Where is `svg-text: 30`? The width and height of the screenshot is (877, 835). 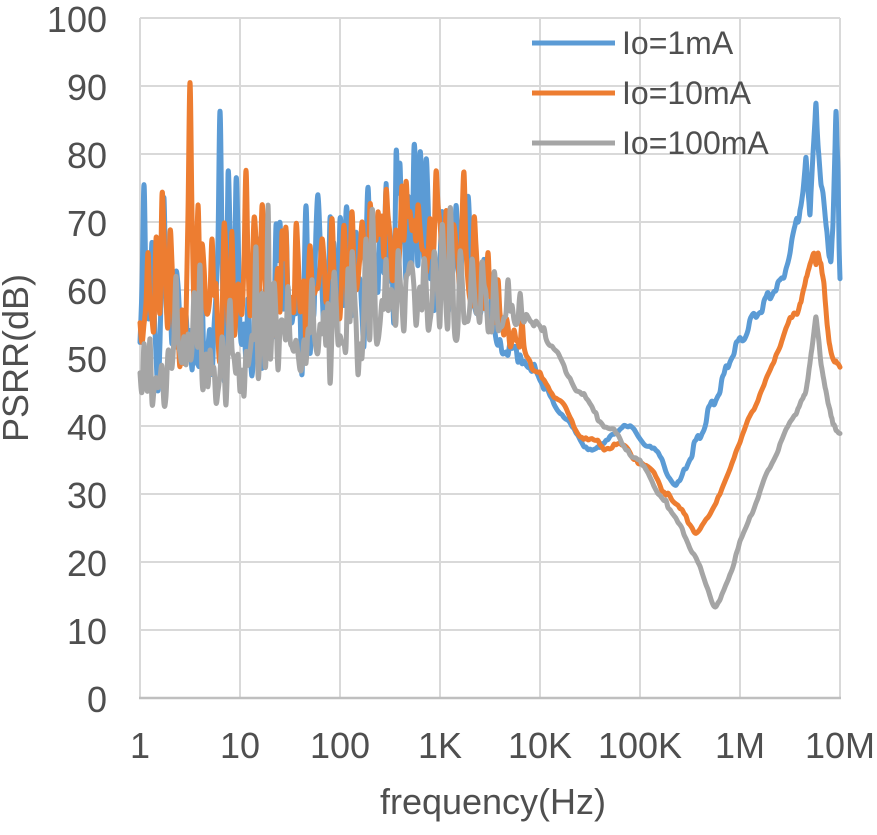 svg-text: 30 is located at coordinates (87, 495).